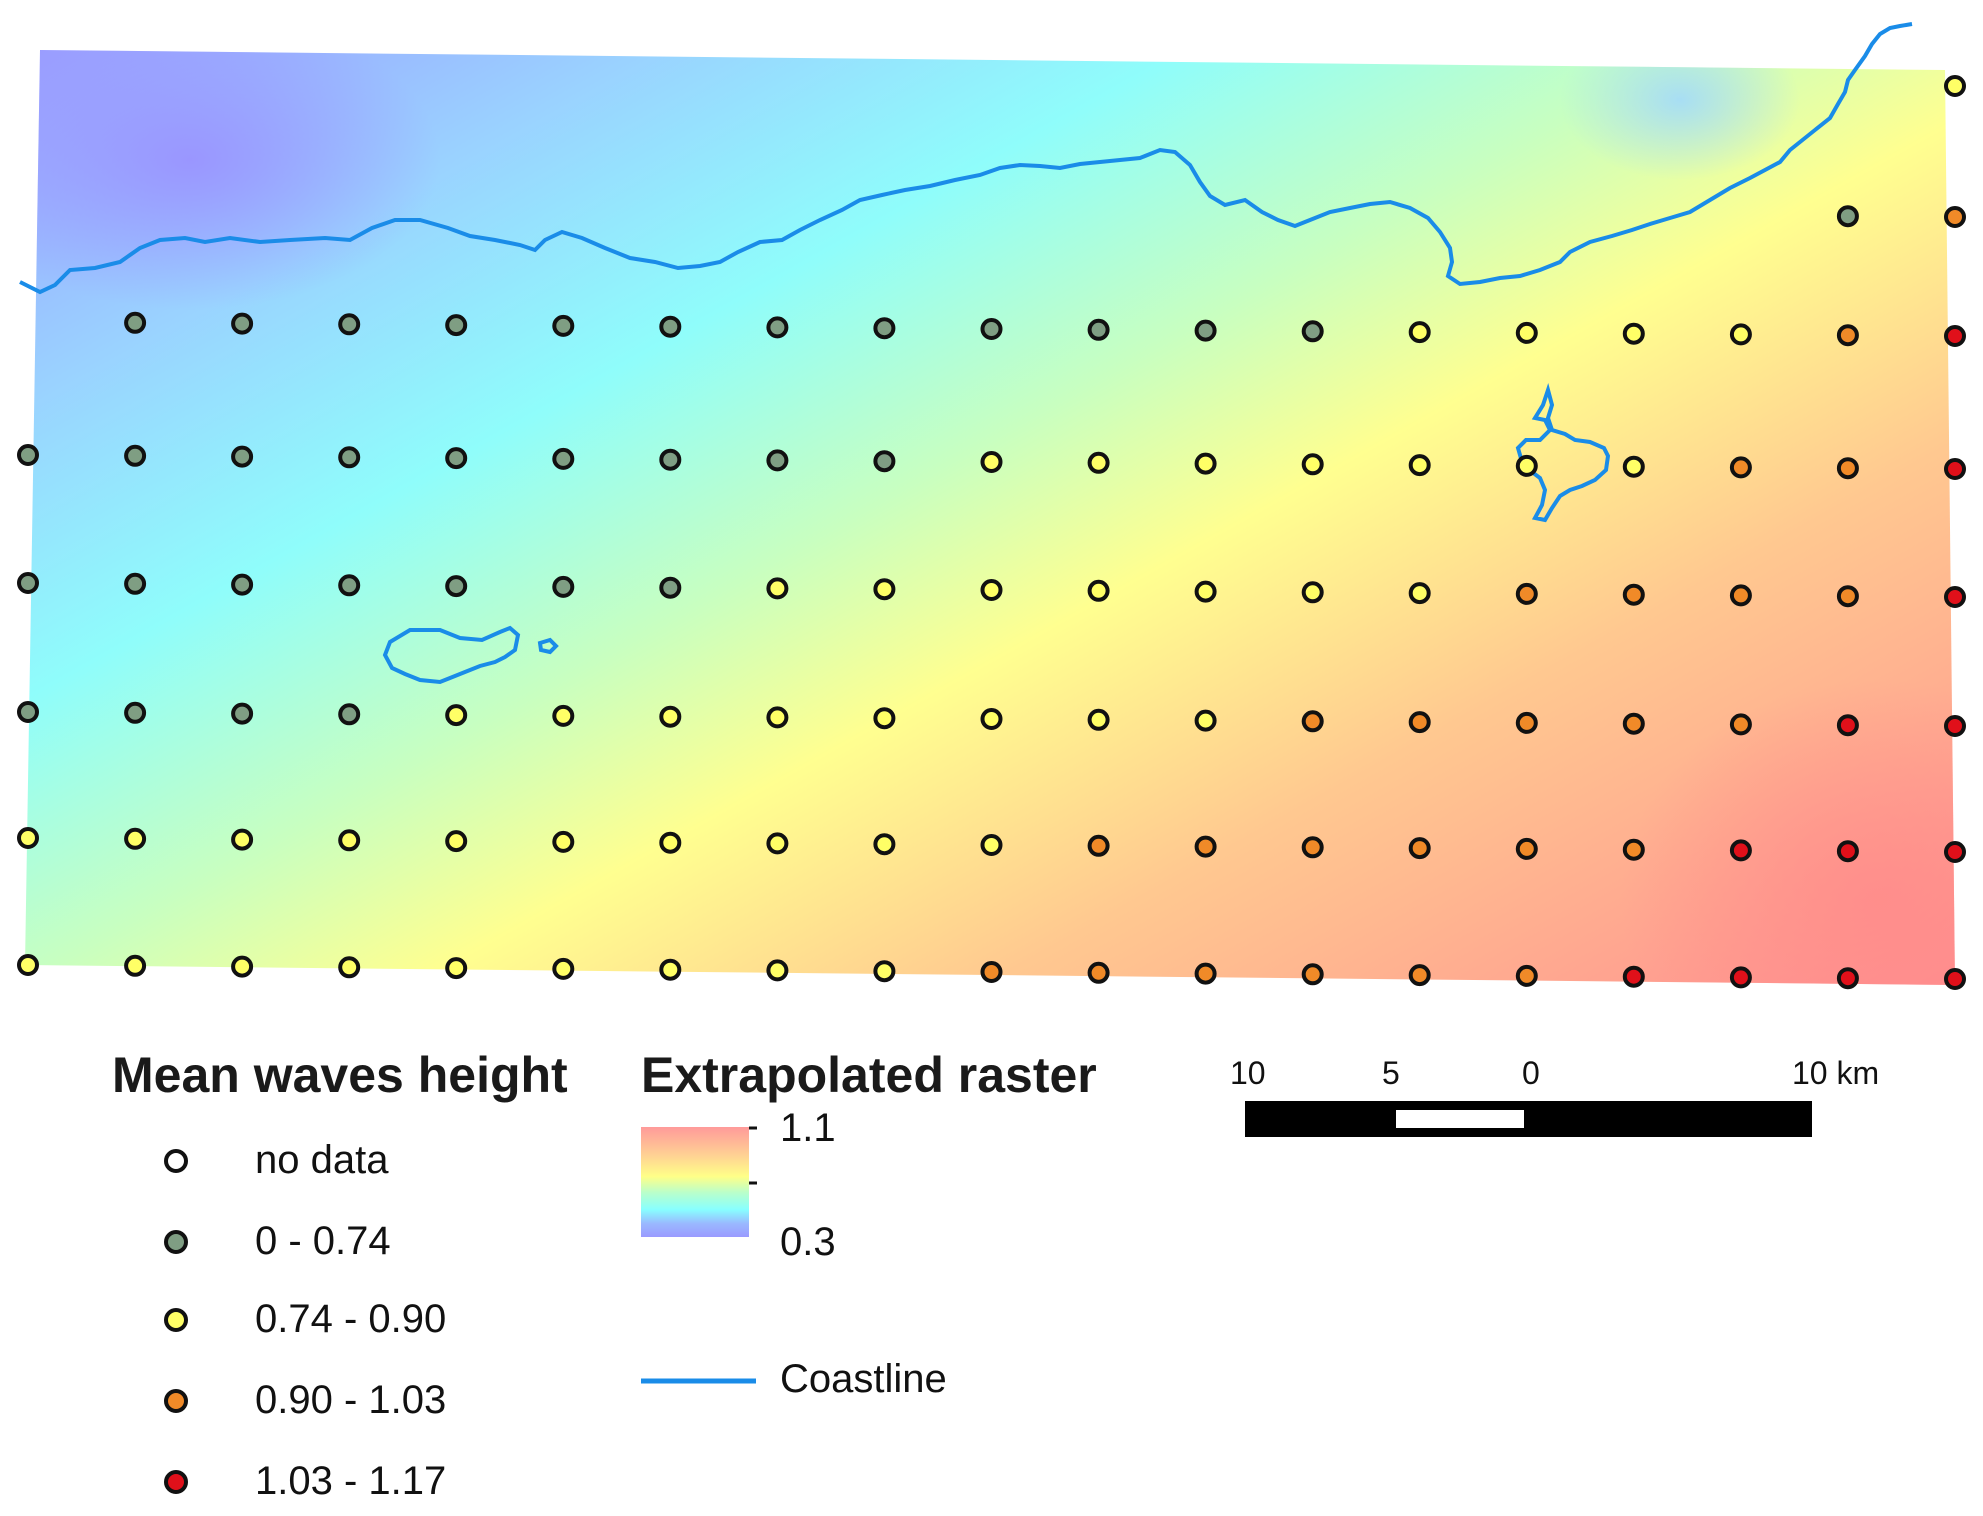 The height and width of the screenshot is (1516, 1983). I want to click on scale-label-5: 5, so click(1391, 1073).